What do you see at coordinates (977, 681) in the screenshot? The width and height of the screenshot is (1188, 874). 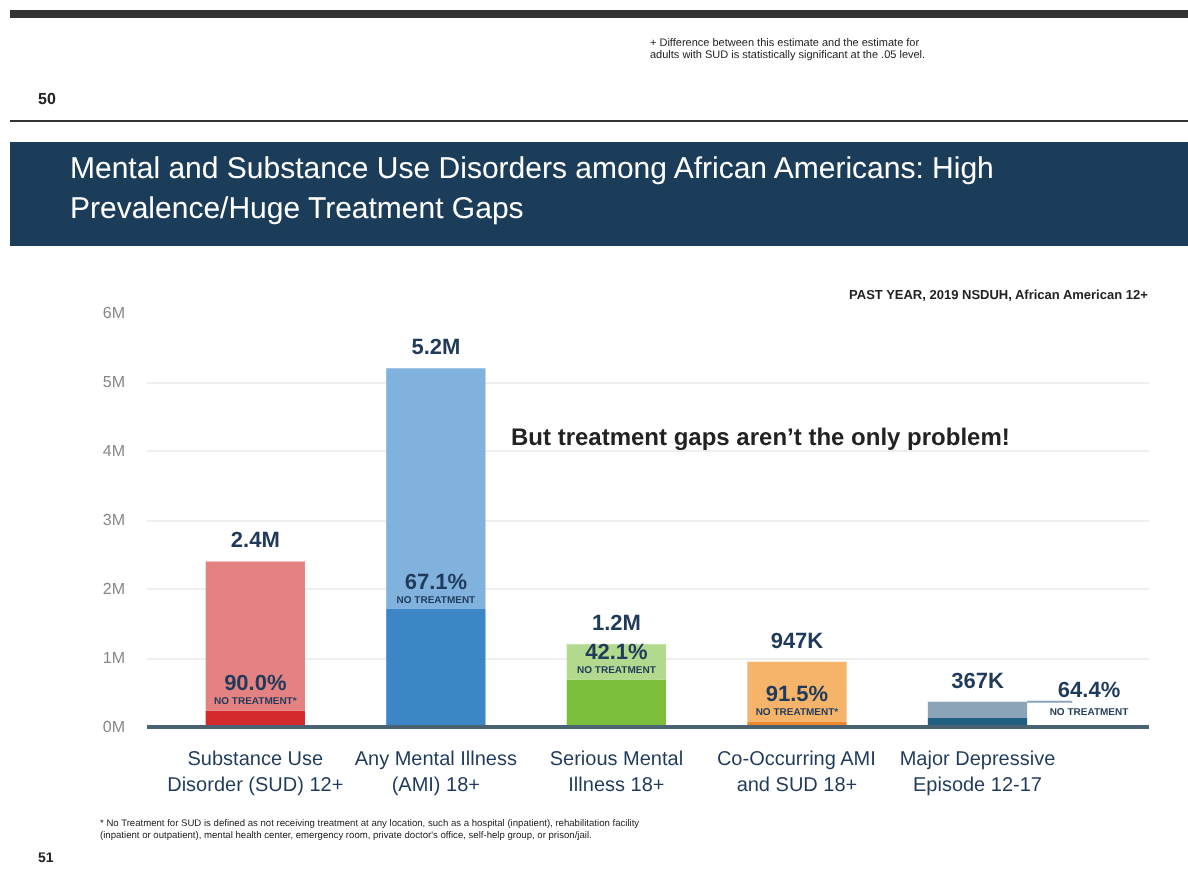 I see `total-label: 367K` at bounding box center [977, 681].